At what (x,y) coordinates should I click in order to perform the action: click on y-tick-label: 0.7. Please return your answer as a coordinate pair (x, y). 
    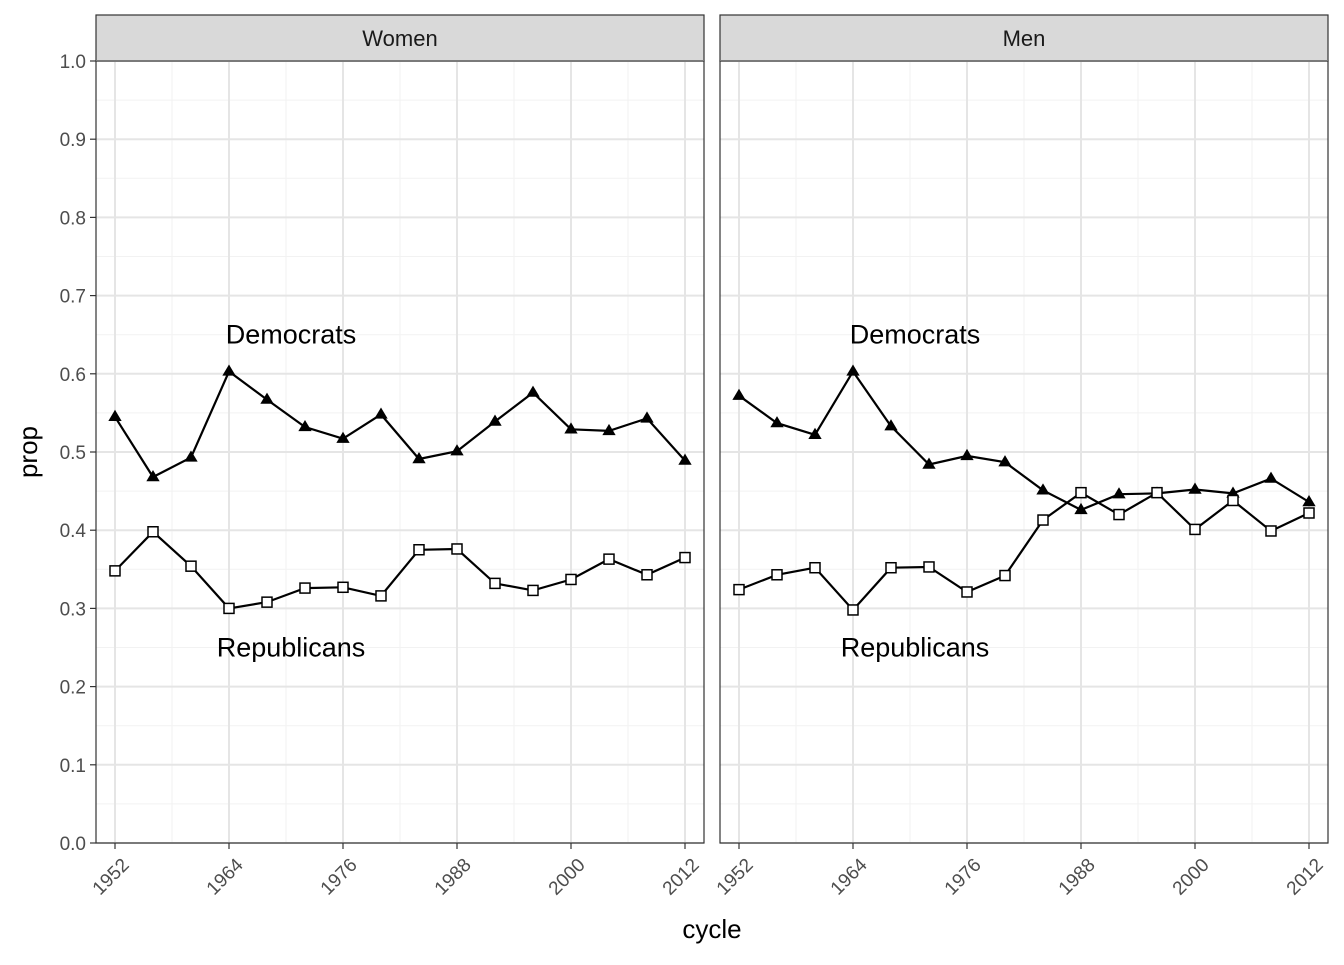
    Looking at the image, I should click on (73, 297).